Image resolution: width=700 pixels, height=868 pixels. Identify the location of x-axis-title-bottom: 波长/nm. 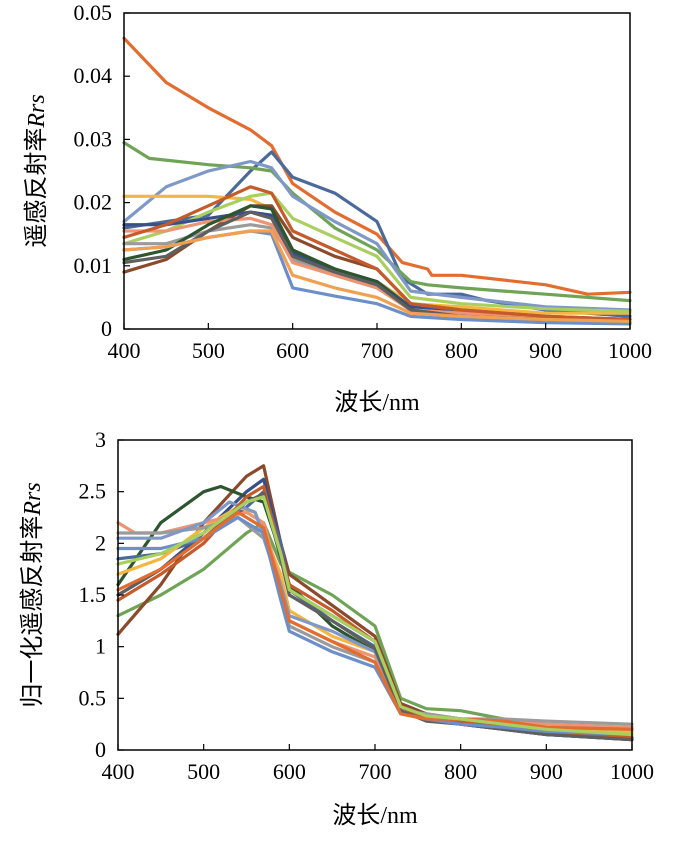
(375, 815).